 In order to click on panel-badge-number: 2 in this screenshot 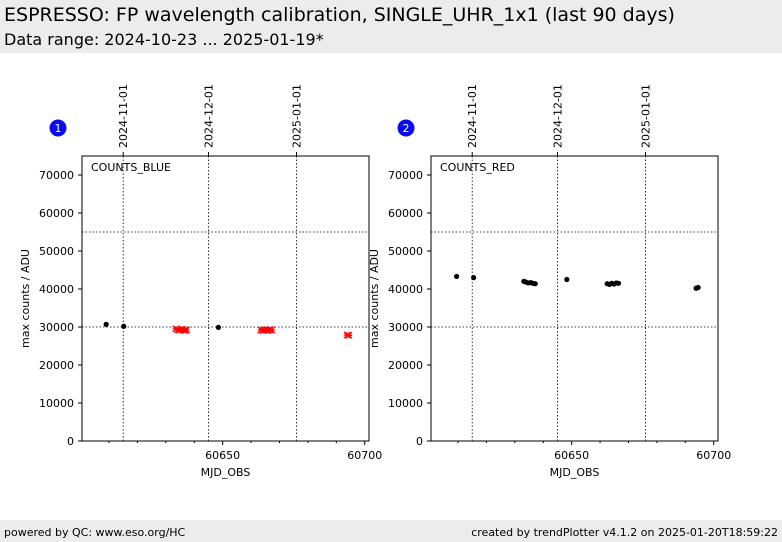, I will do `click(406, 128)`.